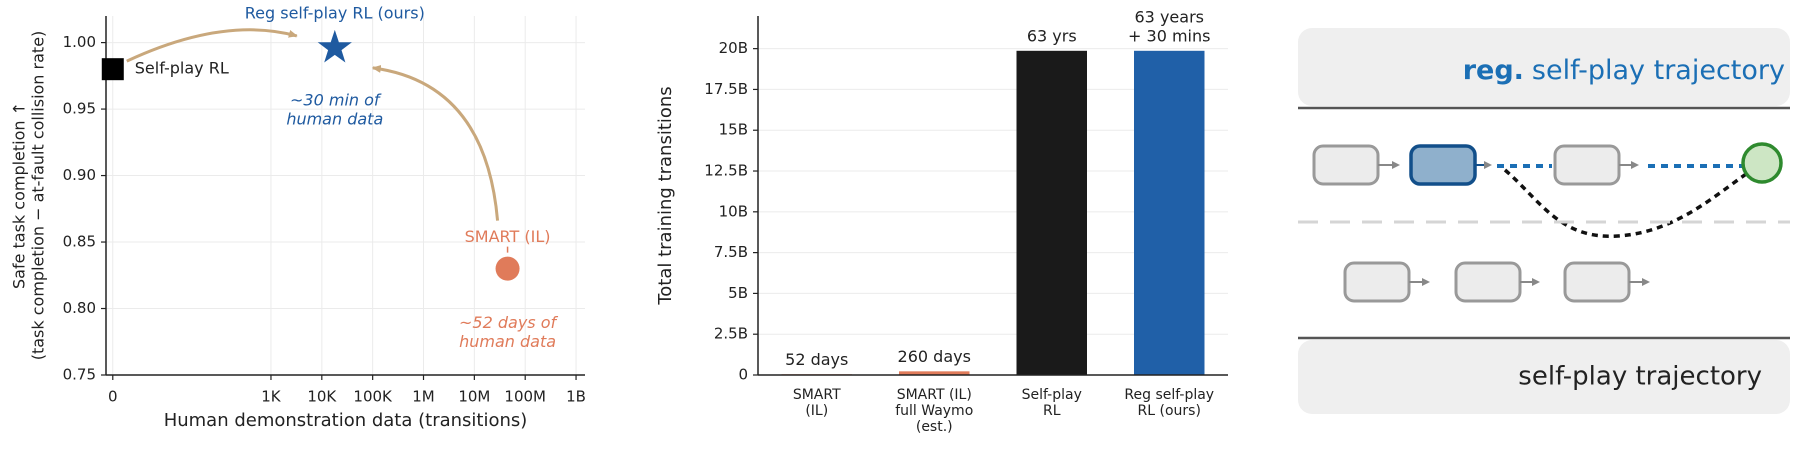  Describe the element at coordinates (816, 359) in the screenshot. I see `value-label: 52 days` at that location.